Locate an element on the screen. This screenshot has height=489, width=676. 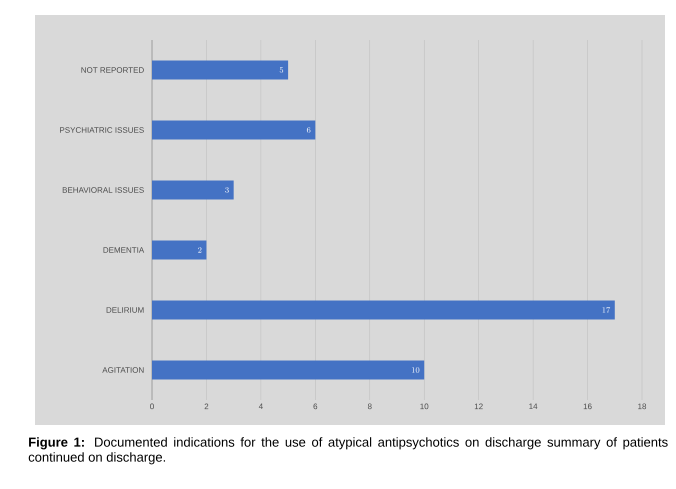
x-tick-label: 4 is located at coordinates (260, 407).